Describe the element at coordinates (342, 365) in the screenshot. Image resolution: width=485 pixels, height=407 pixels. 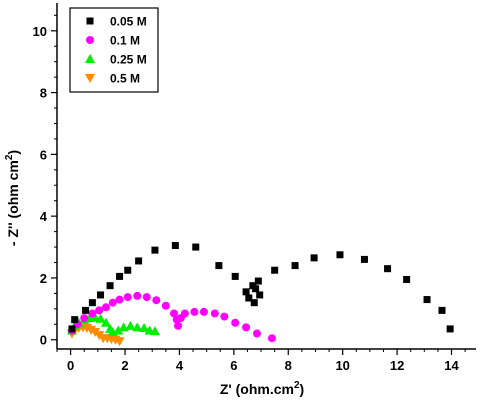
I see `x-tick-label: 10` at that location.